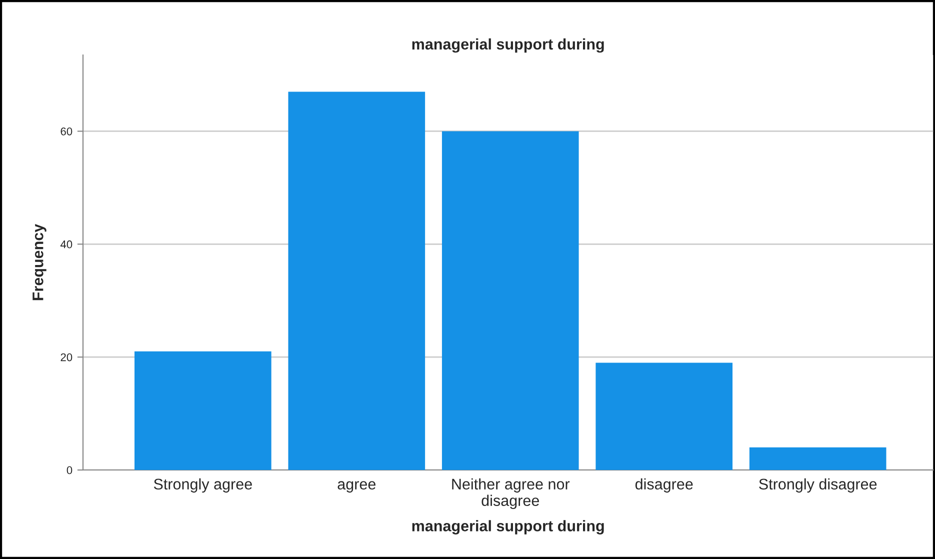  Describe the element at coordinates (818, 485) in the screenshot. I see `x-tick-label: Strongly disagree` at that location.